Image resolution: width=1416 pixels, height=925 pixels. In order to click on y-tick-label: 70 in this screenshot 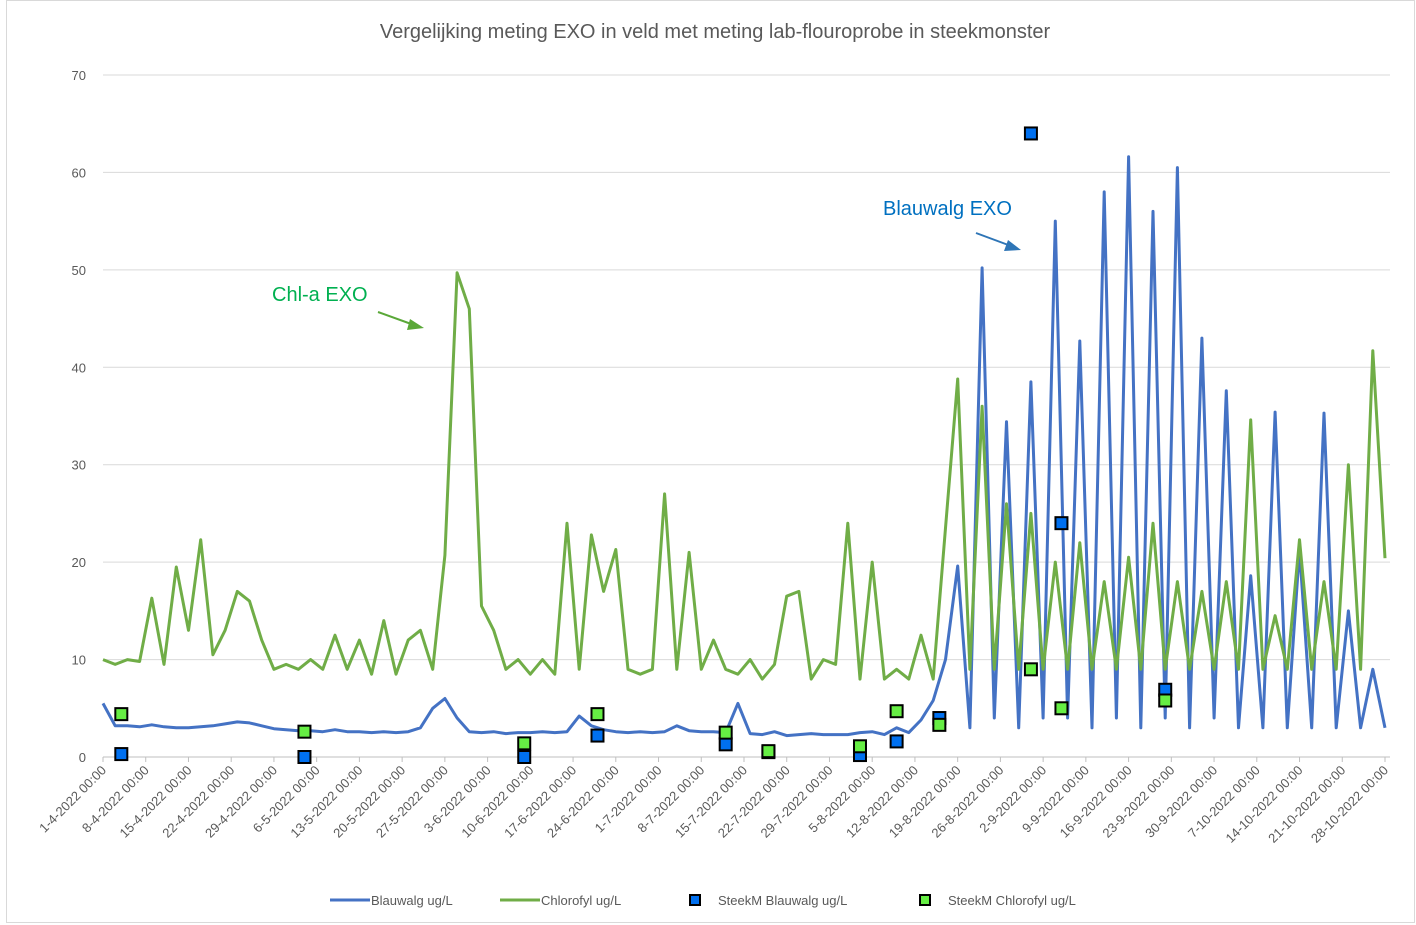, I will do `click(79, 75)`.